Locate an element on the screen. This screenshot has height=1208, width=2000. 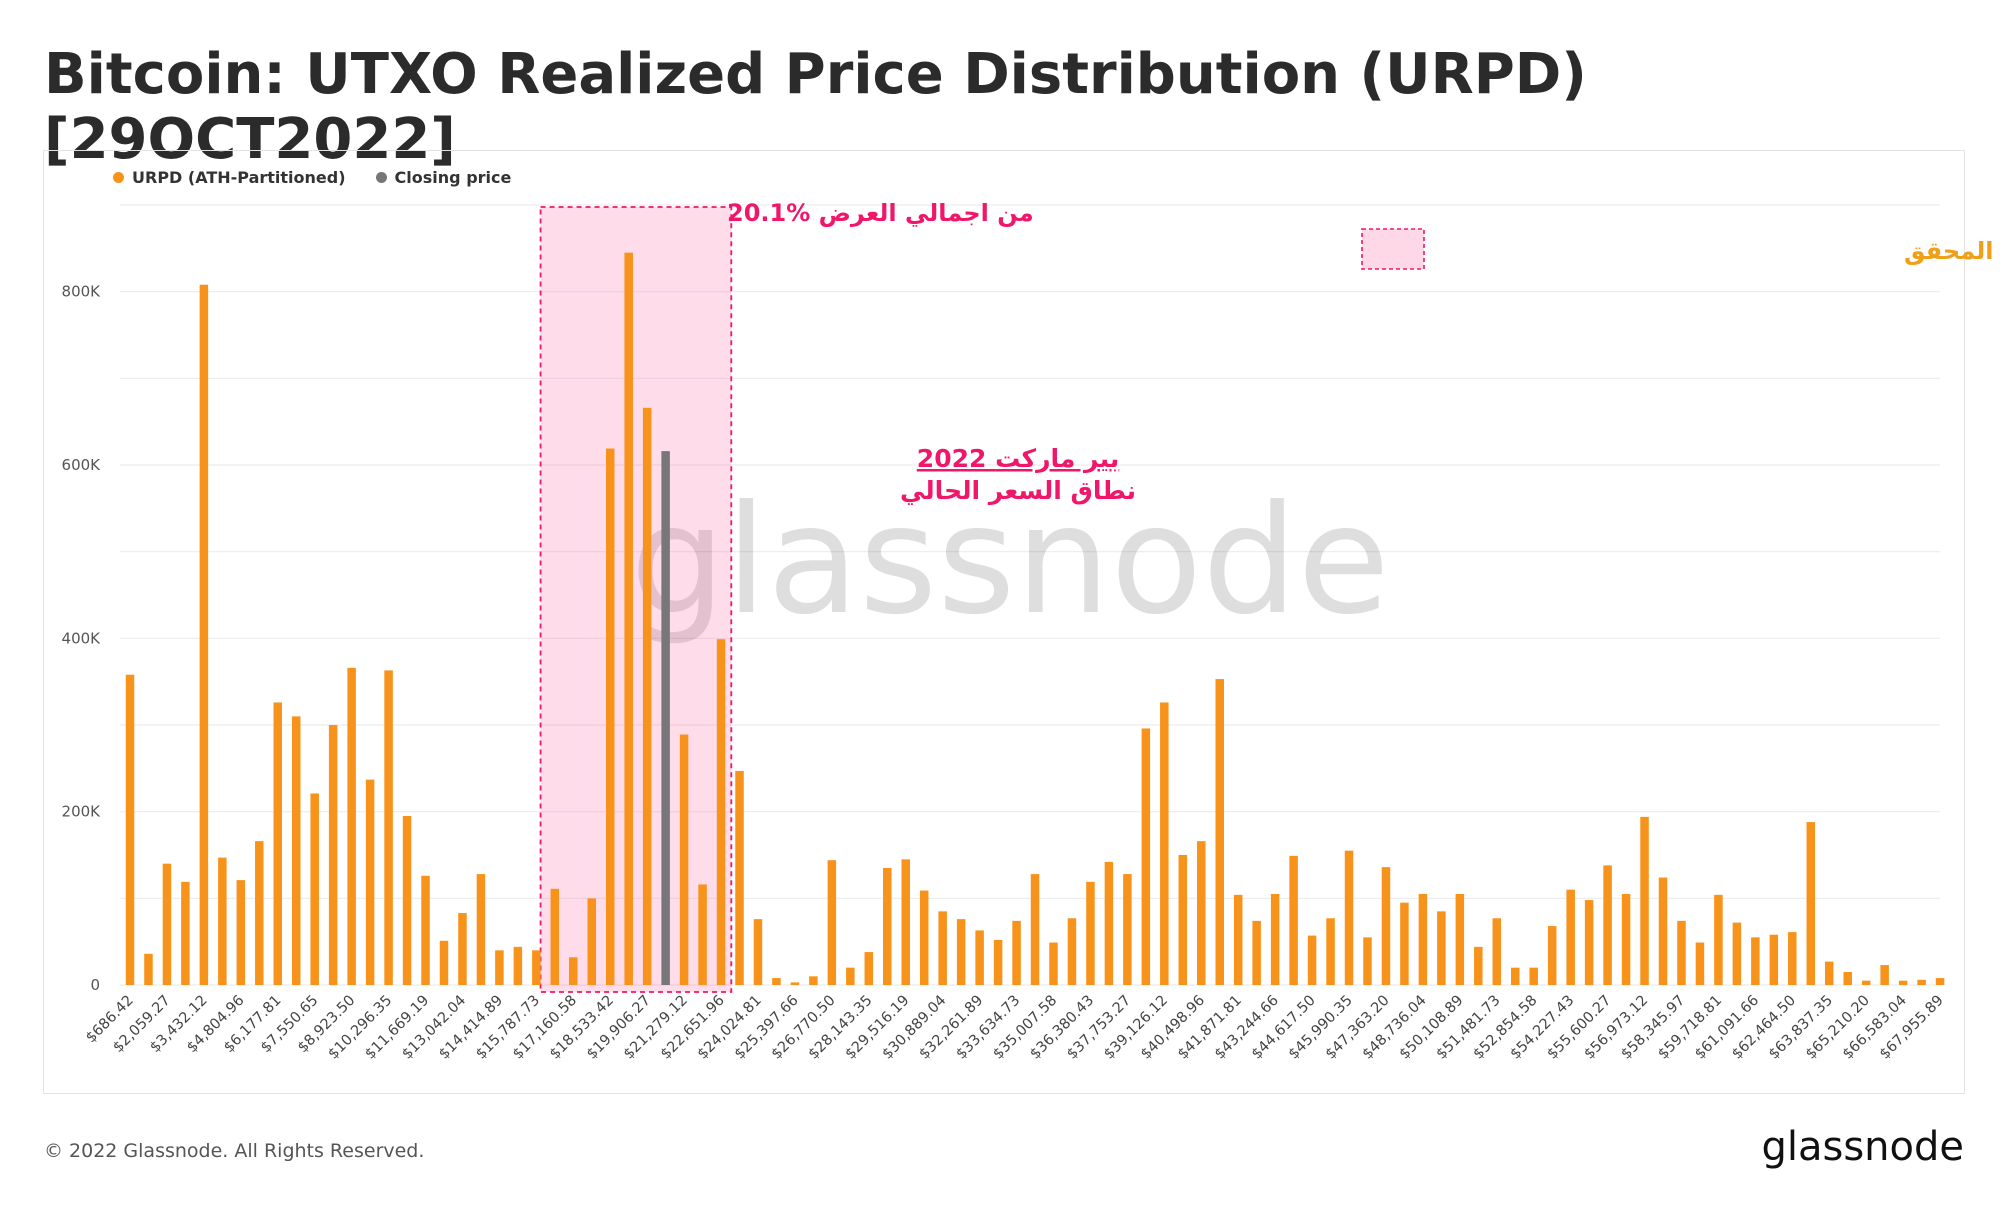
y-tick-label: 200K is located at coordinates (82, 812).